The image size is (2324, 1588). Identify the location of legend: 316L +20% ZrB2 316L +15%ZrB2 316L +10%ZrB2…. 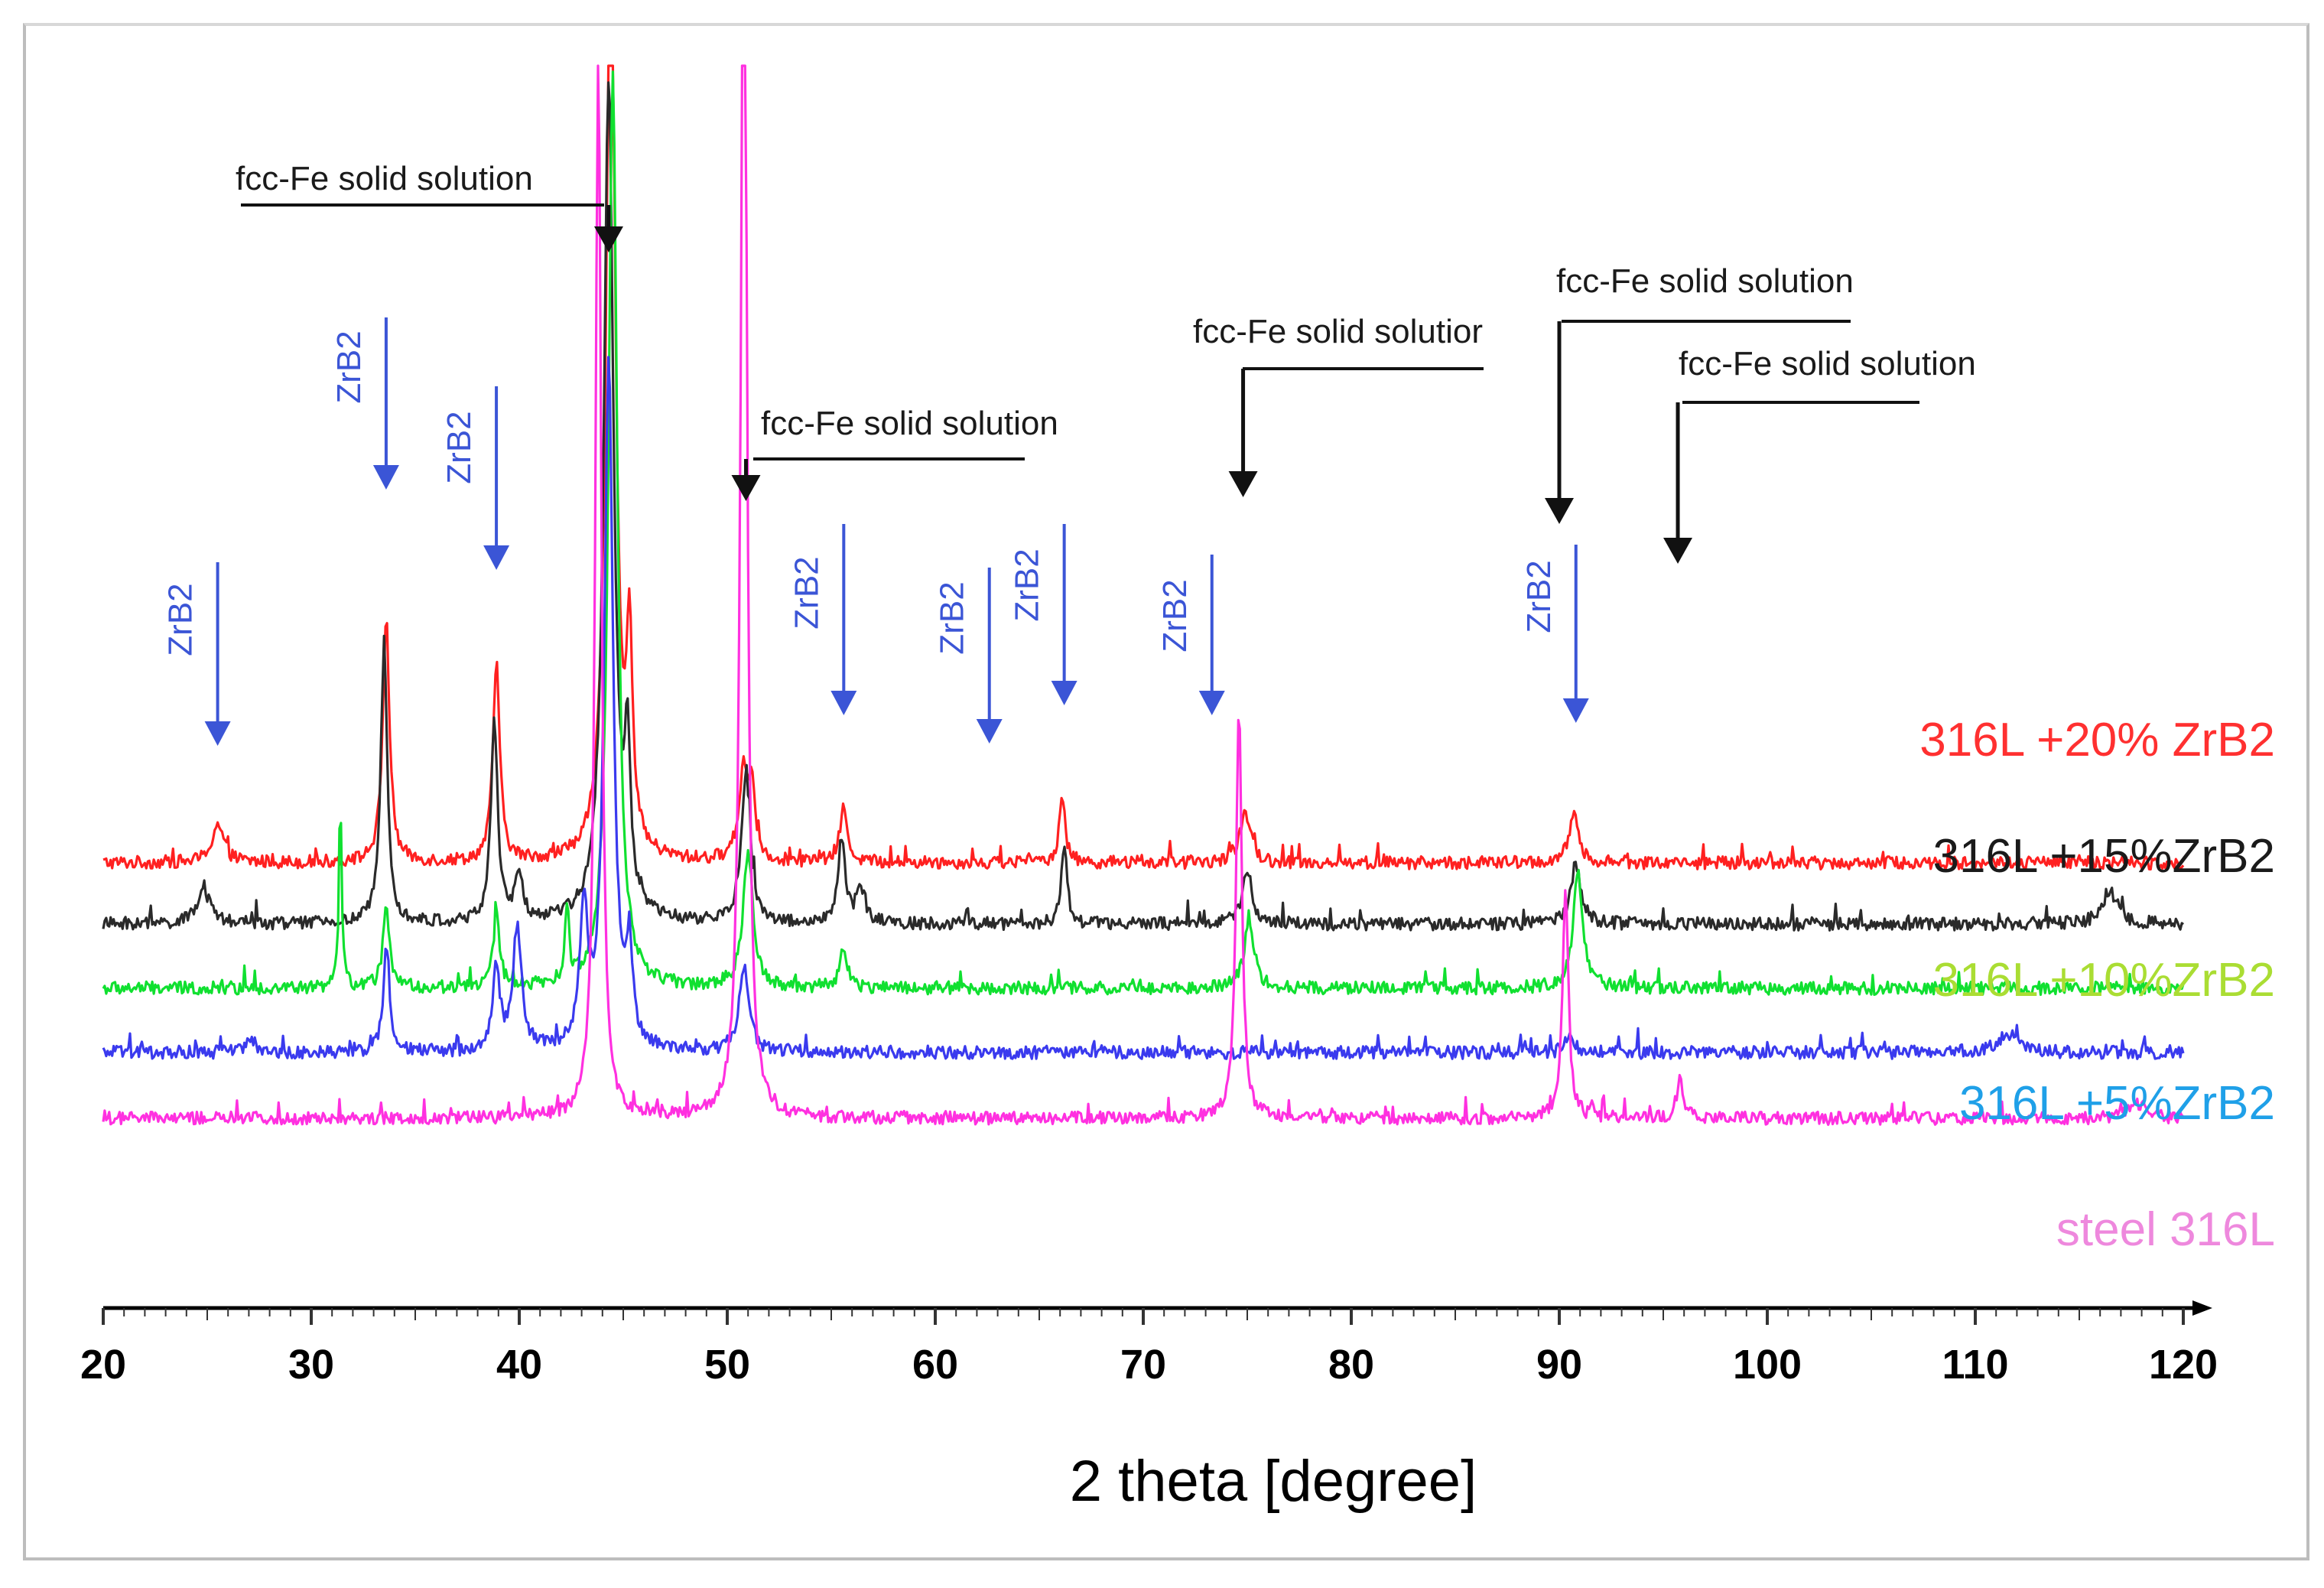
(2097, 985).